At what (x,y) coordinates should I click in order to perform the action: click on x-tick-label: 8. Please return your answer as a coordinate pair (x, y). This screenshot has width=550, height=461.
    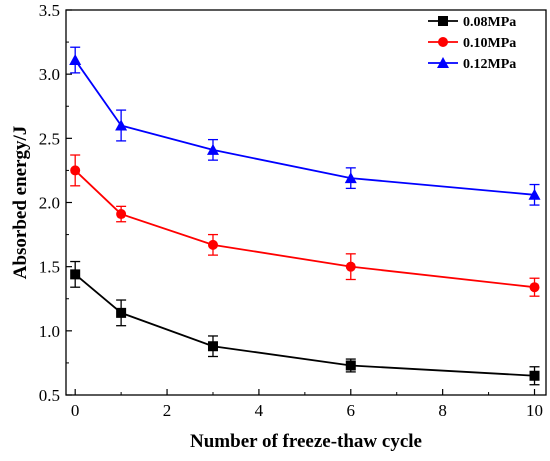
    Looking at the image, I should click on (442, 410).